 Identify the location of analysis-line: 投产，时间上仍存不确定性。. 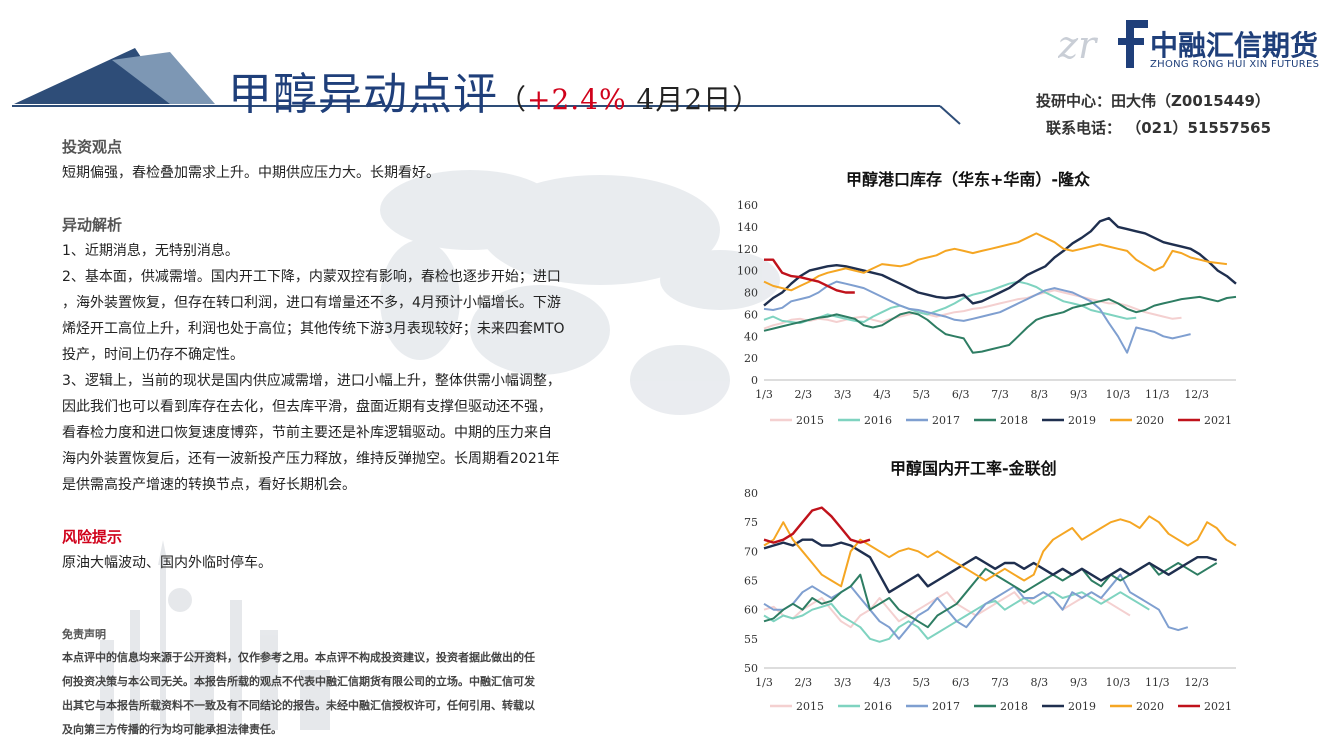
(153, 355).